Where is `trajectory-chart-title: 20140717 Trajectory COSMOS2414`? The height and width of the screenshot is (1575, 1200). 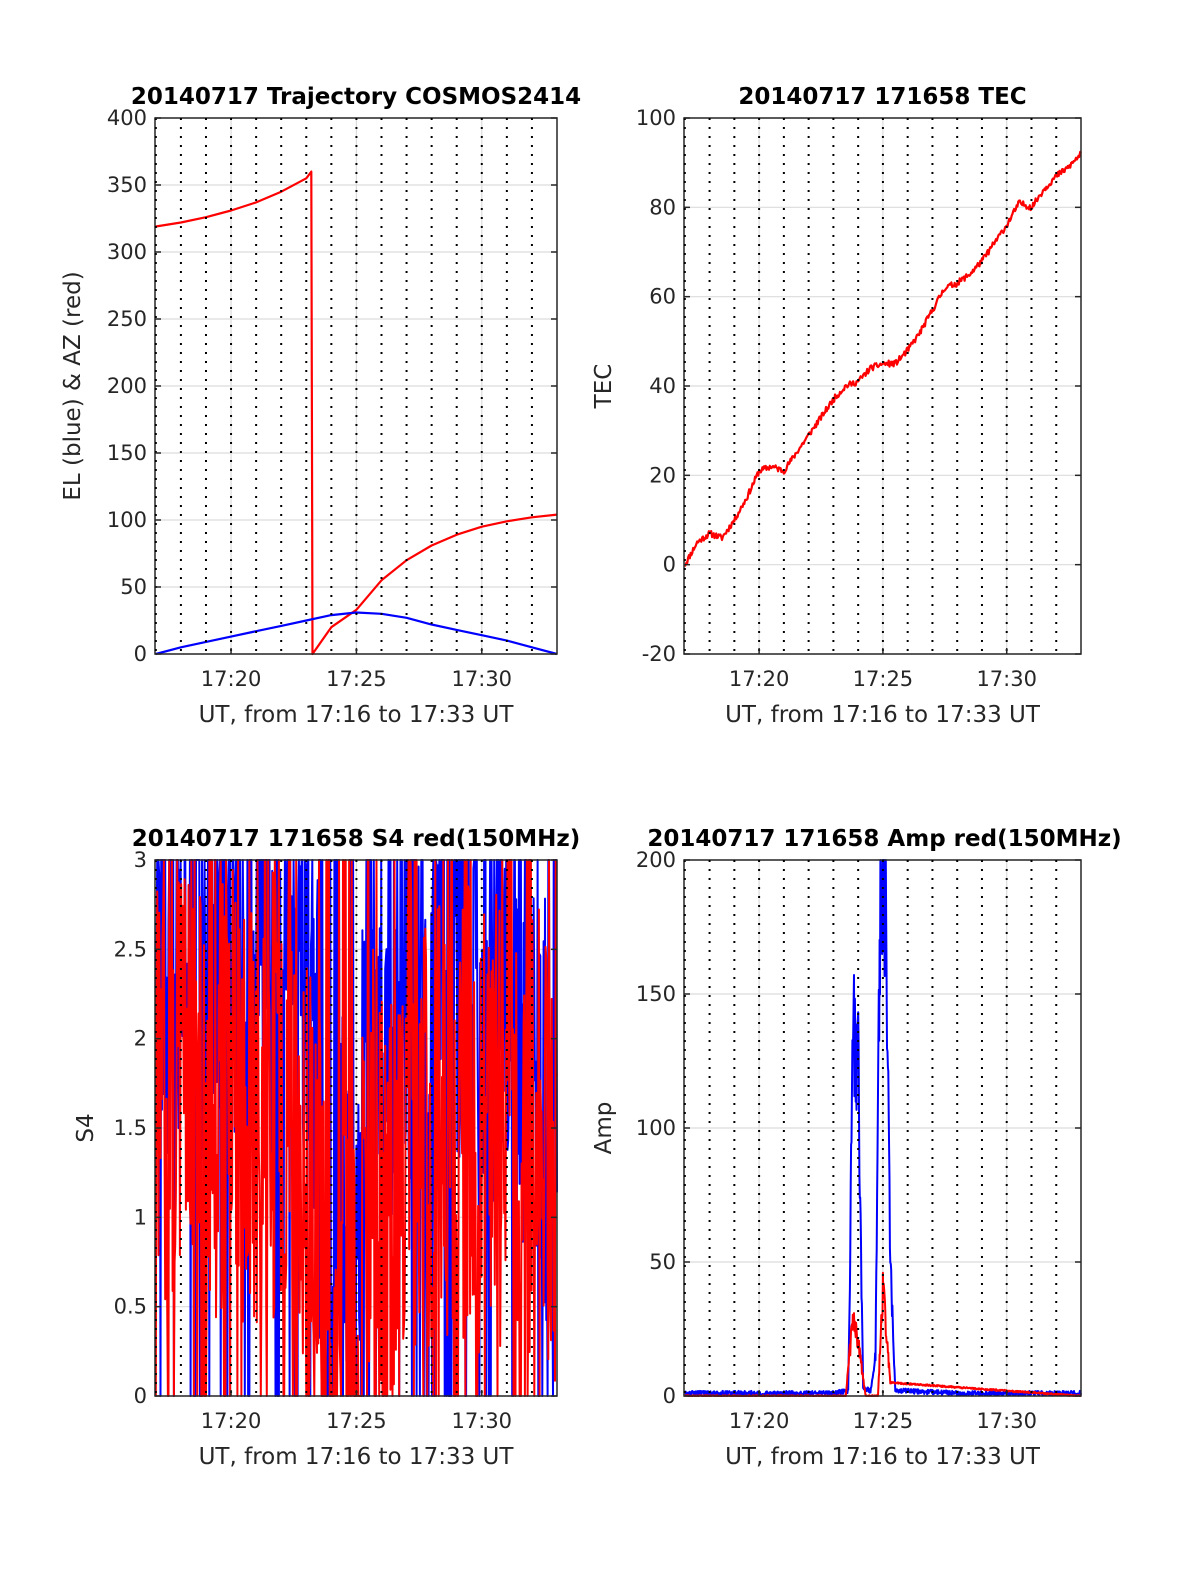 trajectory-chart-title: 20140717 Trajectory COSMOS2414 is located at coordinates (356, 97).